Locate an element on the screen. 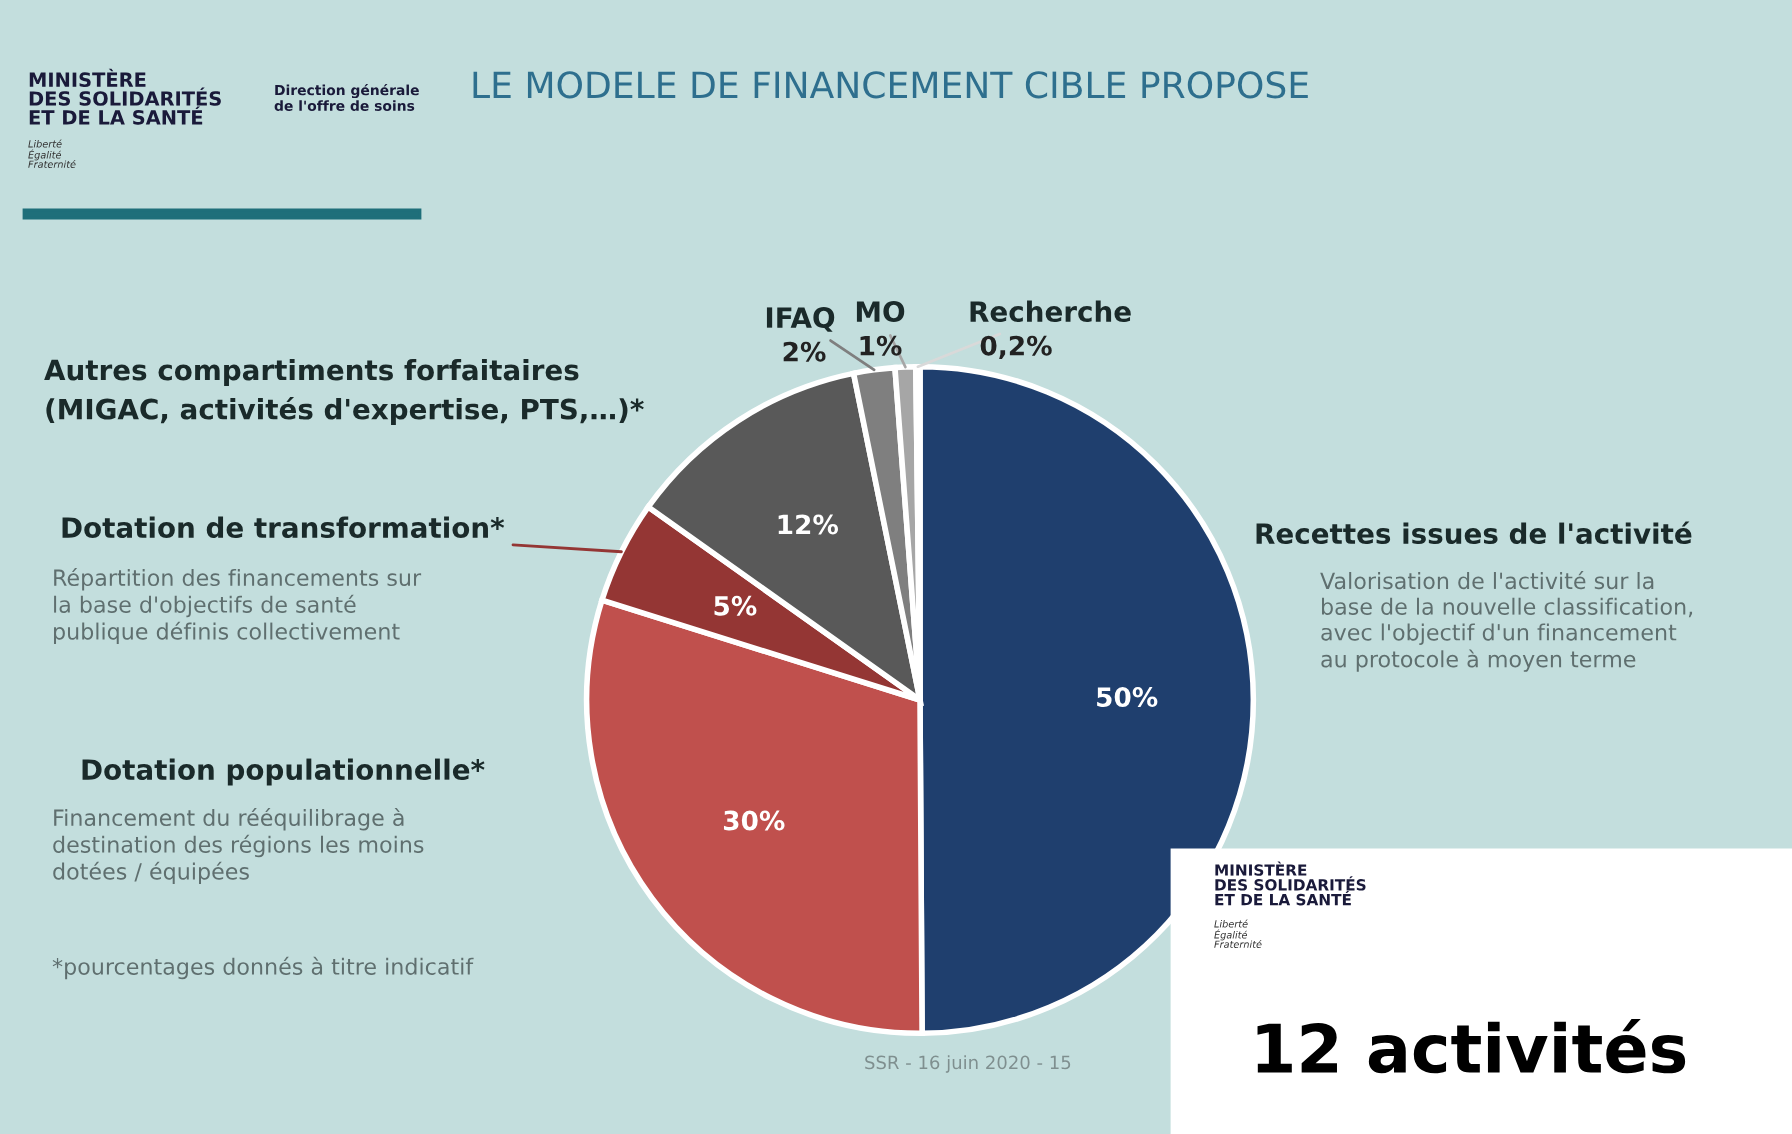 Image resolution: width=1792 pixels, height=1134 pixels. data-label: 0,2% is located at coordinates (1016, 347).